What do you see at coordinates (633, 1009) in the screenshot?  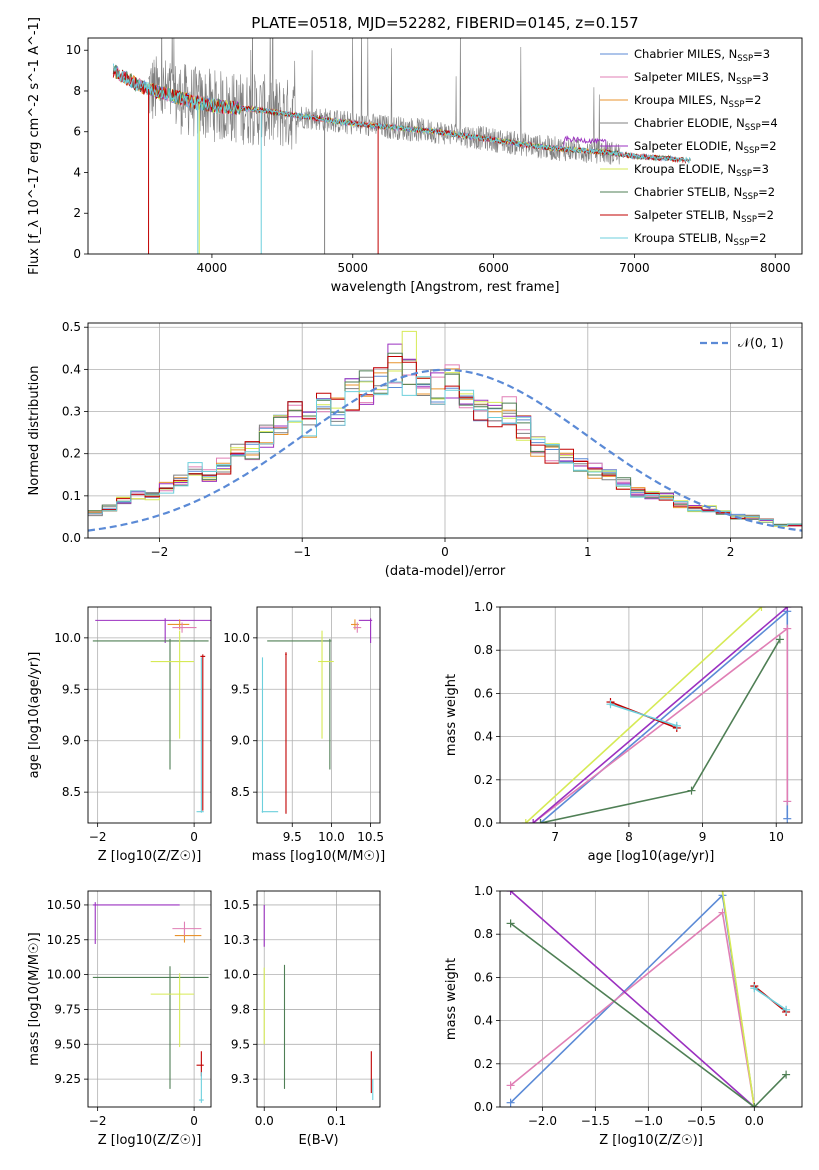 I see `weight-line-salpeter-miles` at bounding box center [633, 1009].